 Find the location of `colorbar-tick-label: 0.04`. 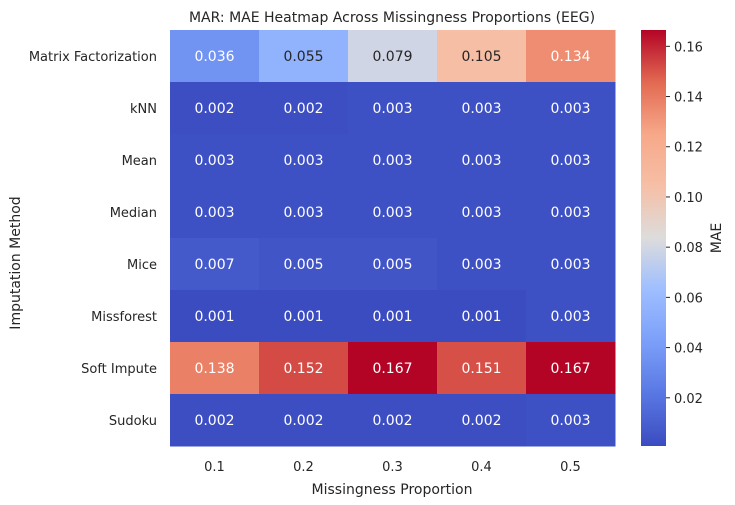

colorbar-tick-label: 0.04 is located at coordinates (688, 349).